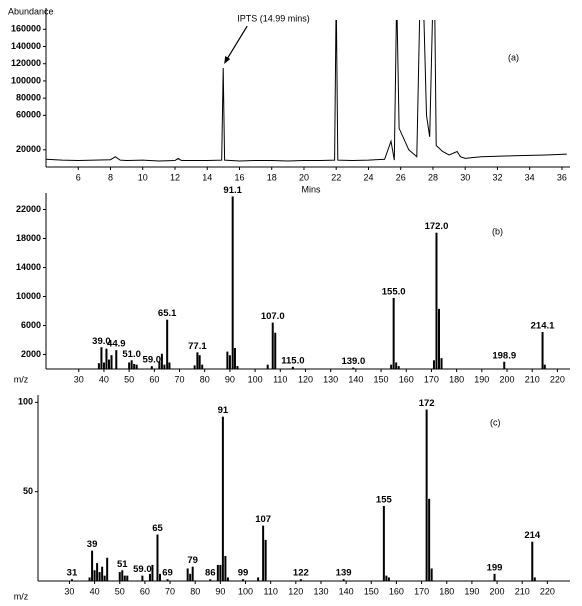 Image resolution: width=582 pixels, height=606 pixels. Describe the element at coordinates (31, 325) in the screenshot. I see `y-tick-label: 6000` at that location.